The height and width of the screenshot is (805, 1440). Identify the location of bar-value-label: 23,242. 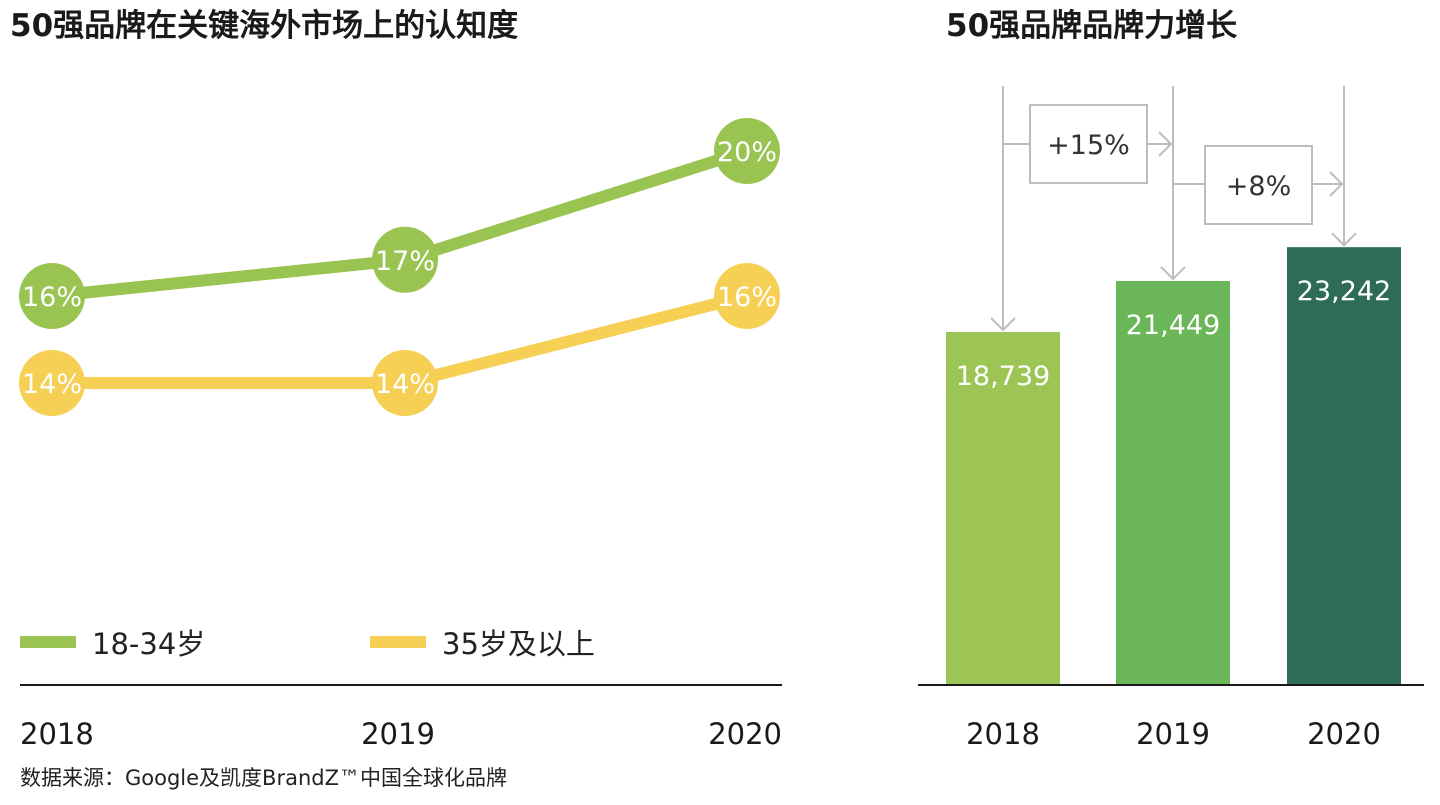
(1344, 291).